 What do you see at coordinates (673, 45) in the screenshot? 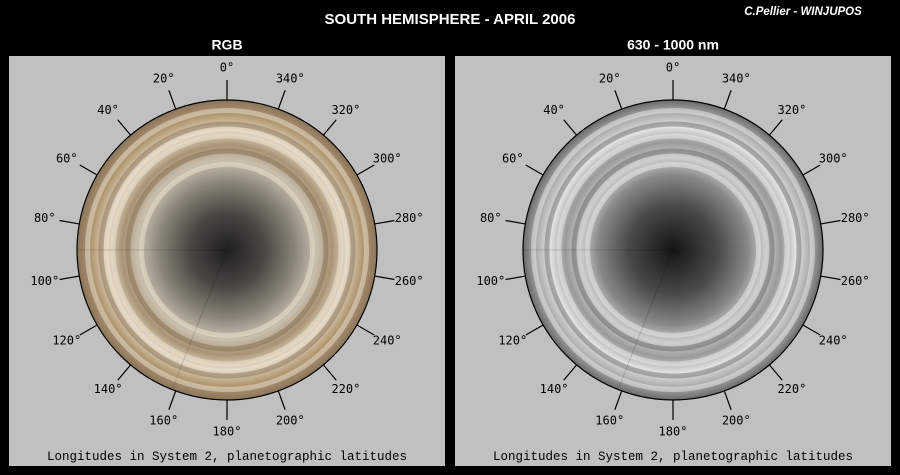
I see `panel-header: 630 - 1000 nm` at bounding box center [673, 45].